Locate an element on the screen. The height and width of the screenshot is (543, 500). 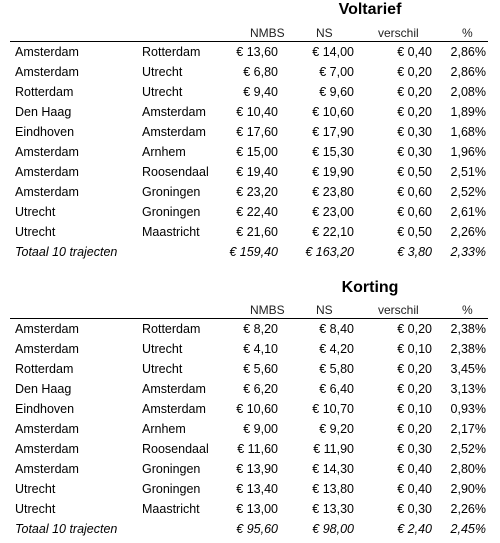
percentage: 2,51% is located at coordinates (468, 172).